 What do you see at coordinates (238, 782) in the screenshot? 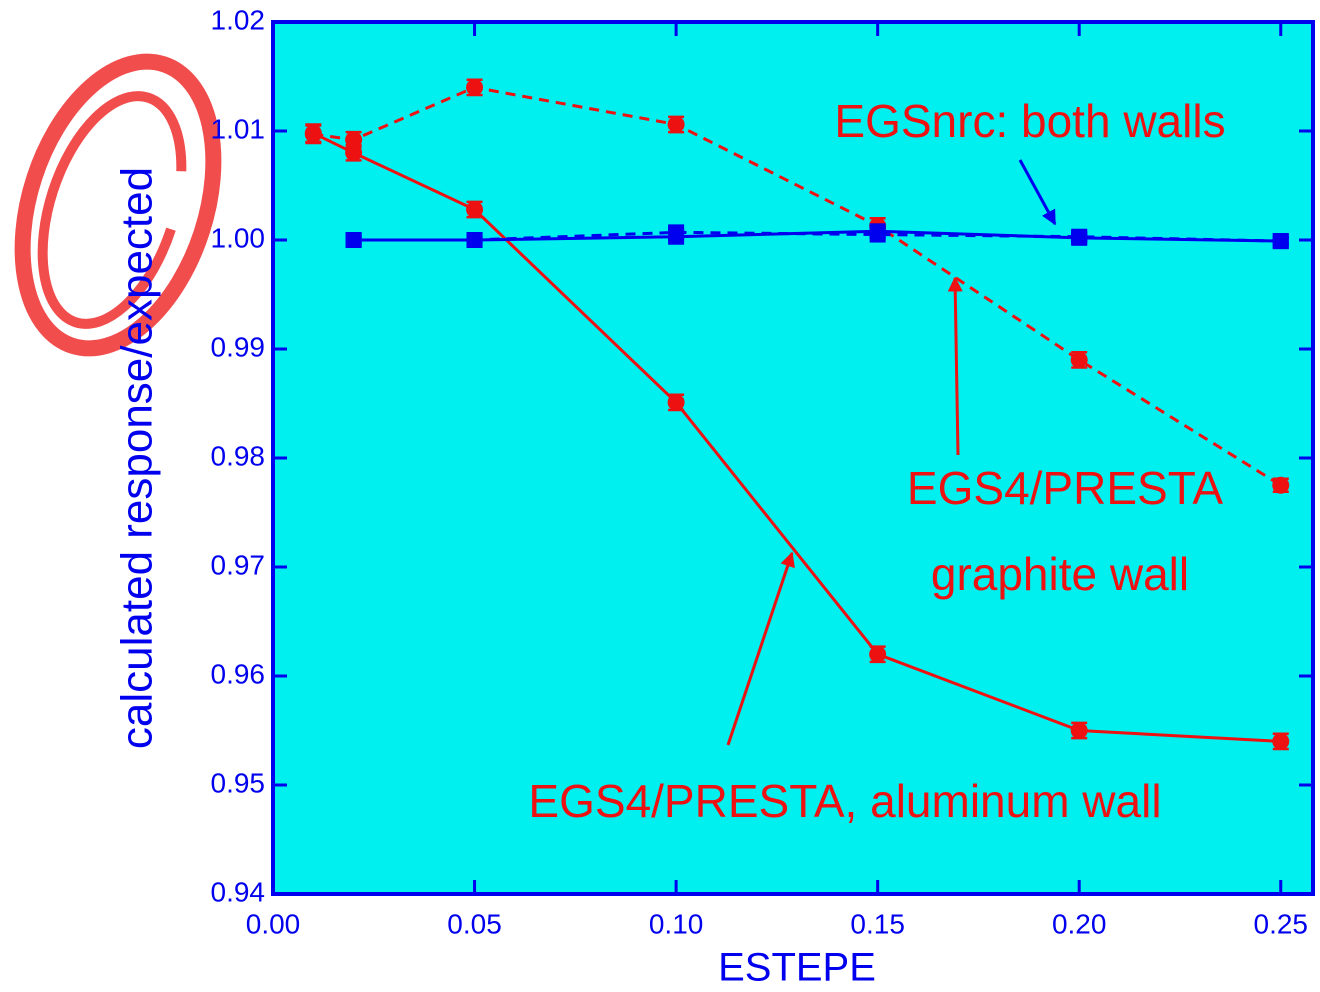
I see `y-tick-label: 0.95` at bounding box center [238, 782].